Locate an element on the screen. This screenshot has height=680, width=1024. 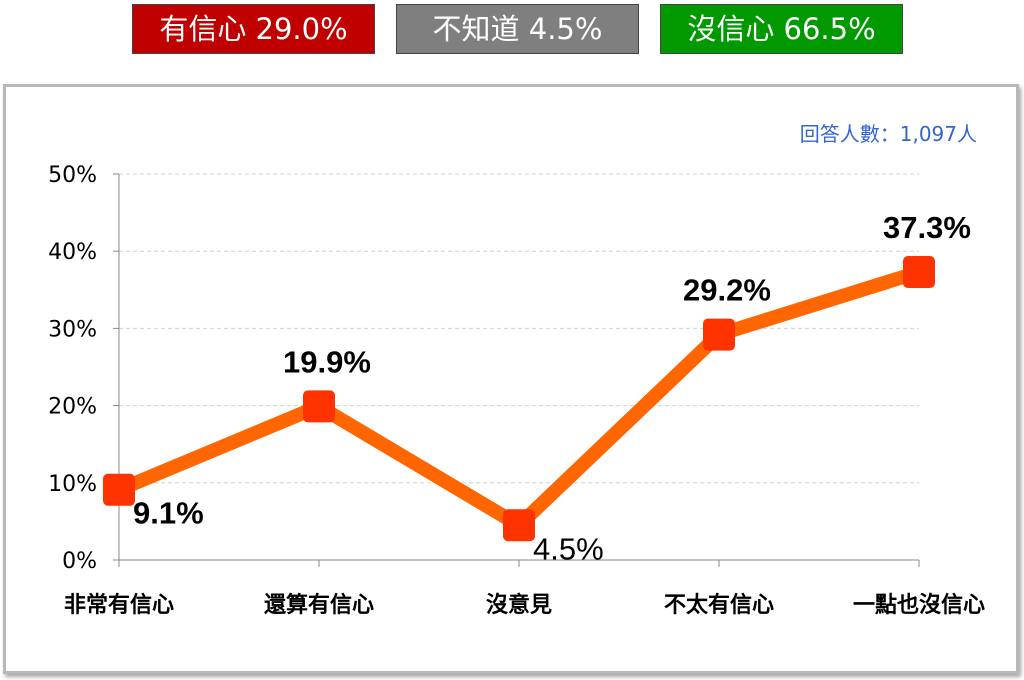
summary-confident-box: 有信心 29.0% is located at coordinates (253, 29).